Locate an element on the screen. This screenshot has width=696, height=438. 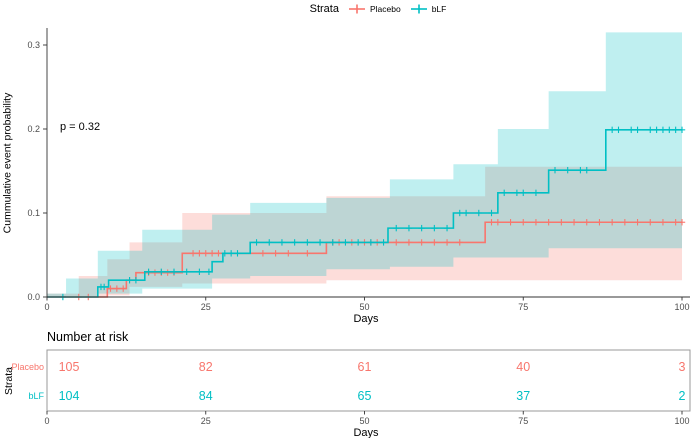
risk-row-label-placebo: Placebo is located at coordinates (27, 367).